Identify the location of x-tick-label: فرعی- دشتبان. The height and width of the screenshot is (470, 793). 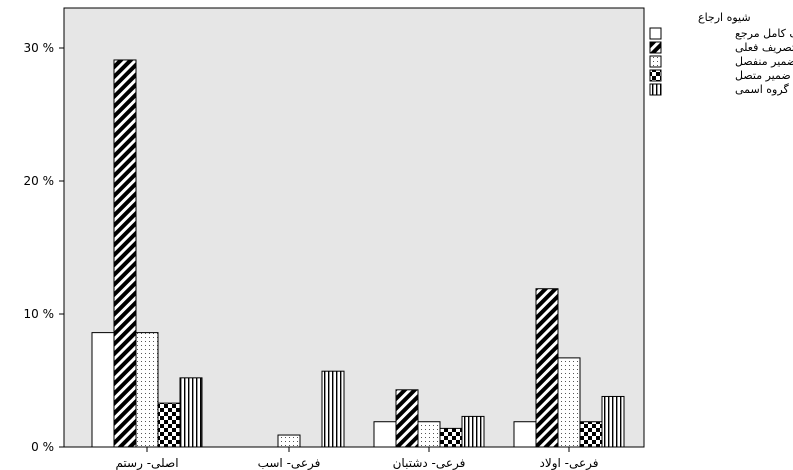
(429, 463).